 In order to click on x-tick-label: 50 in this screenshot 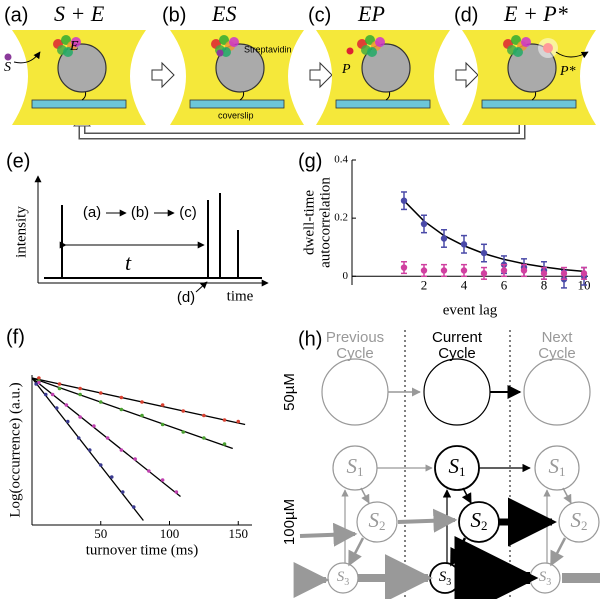, I will do `click(100, 533)`.